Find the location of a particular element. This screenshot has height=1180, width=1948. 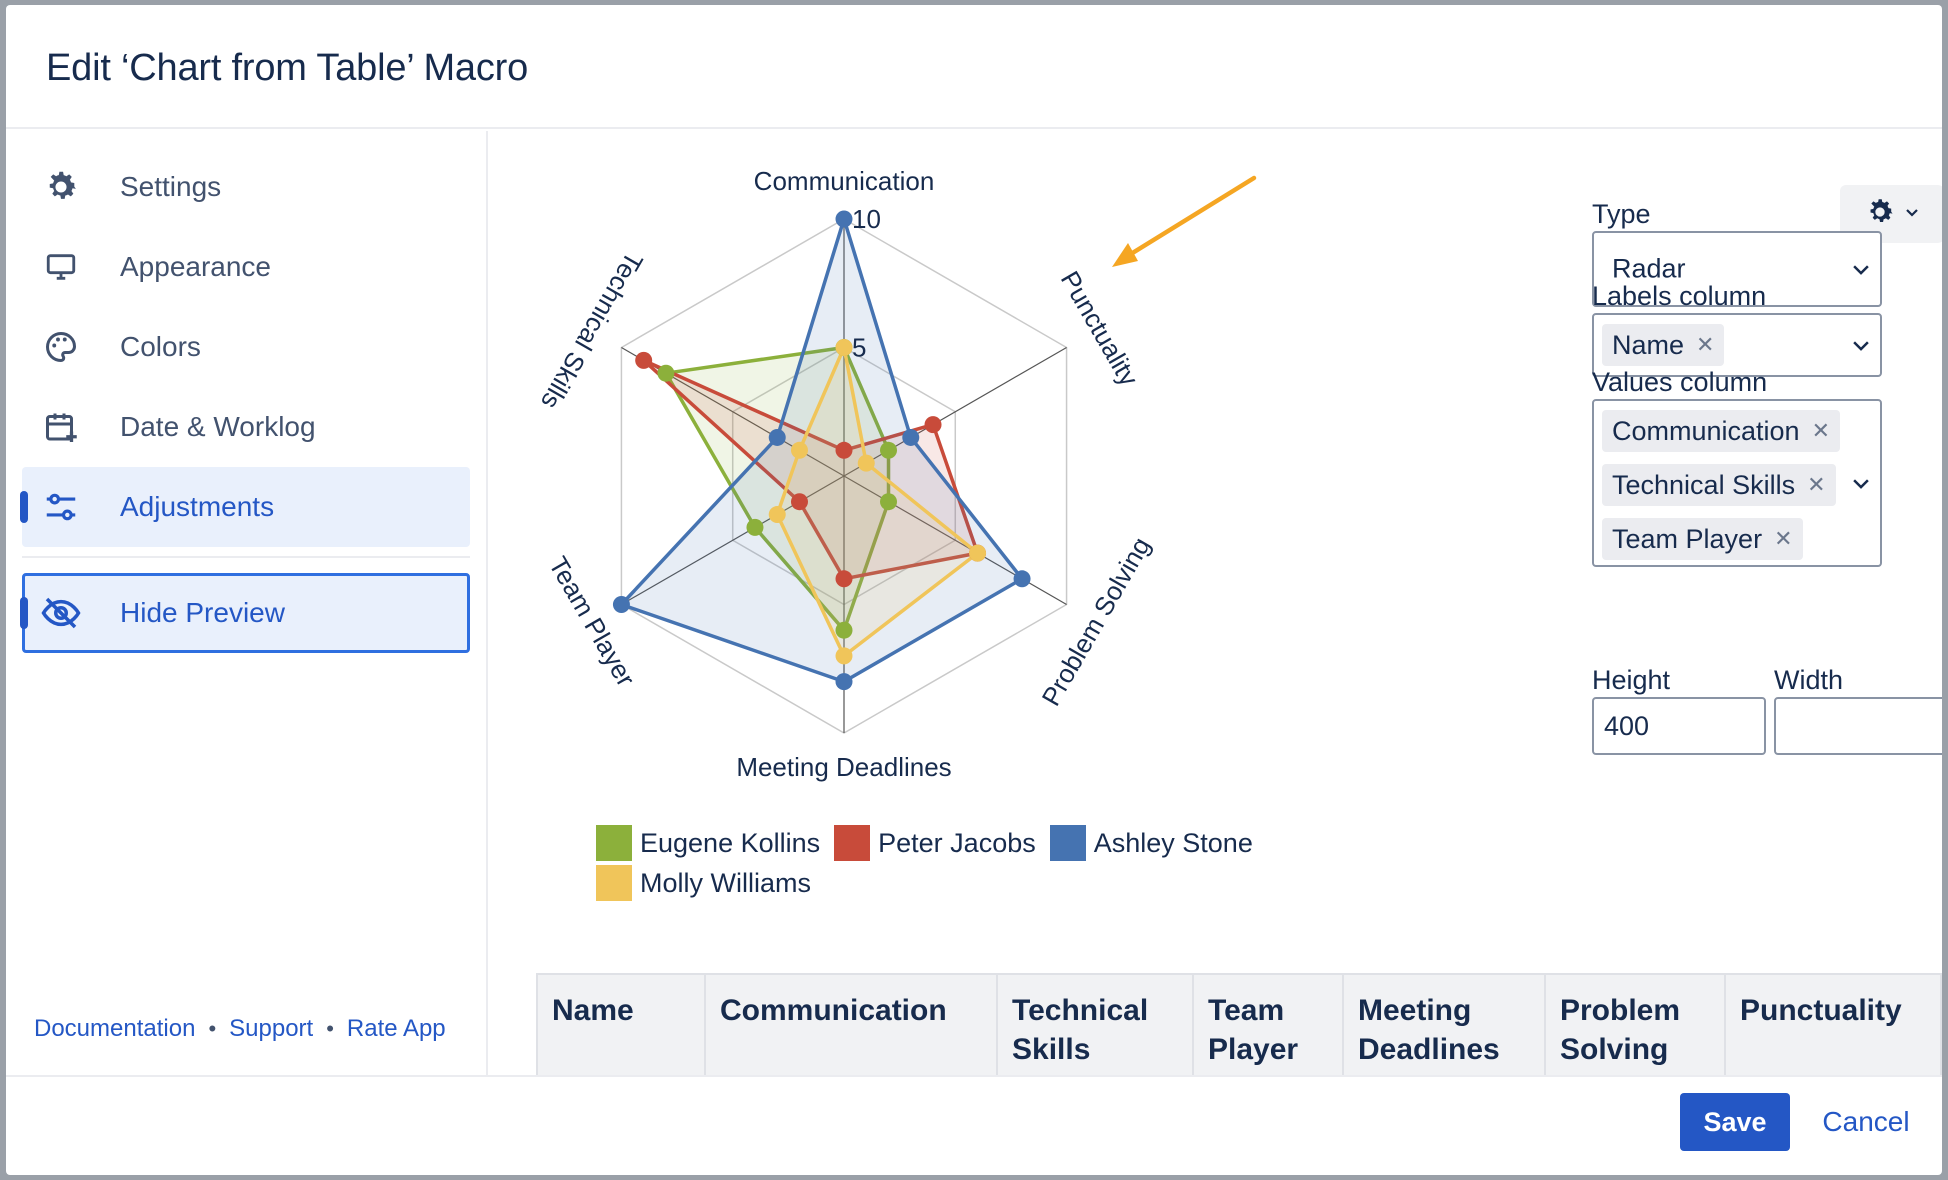

sidebar-divider is located at coordinates (246, 557).